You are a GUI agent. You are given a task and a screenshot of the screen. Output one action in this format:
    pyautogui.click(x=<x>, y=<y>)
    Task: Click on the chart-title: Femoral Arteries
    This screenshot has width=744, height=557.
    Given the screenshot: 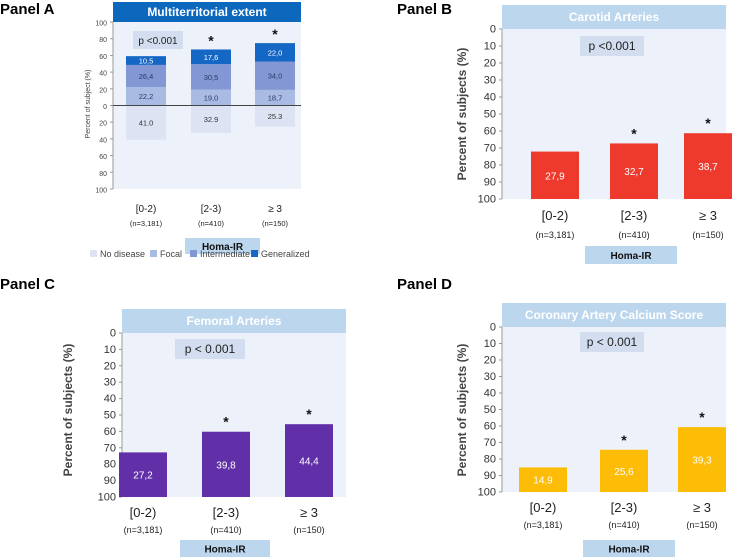 What is the action you would take?
    pyautogui.click(x=234, y=321)
    